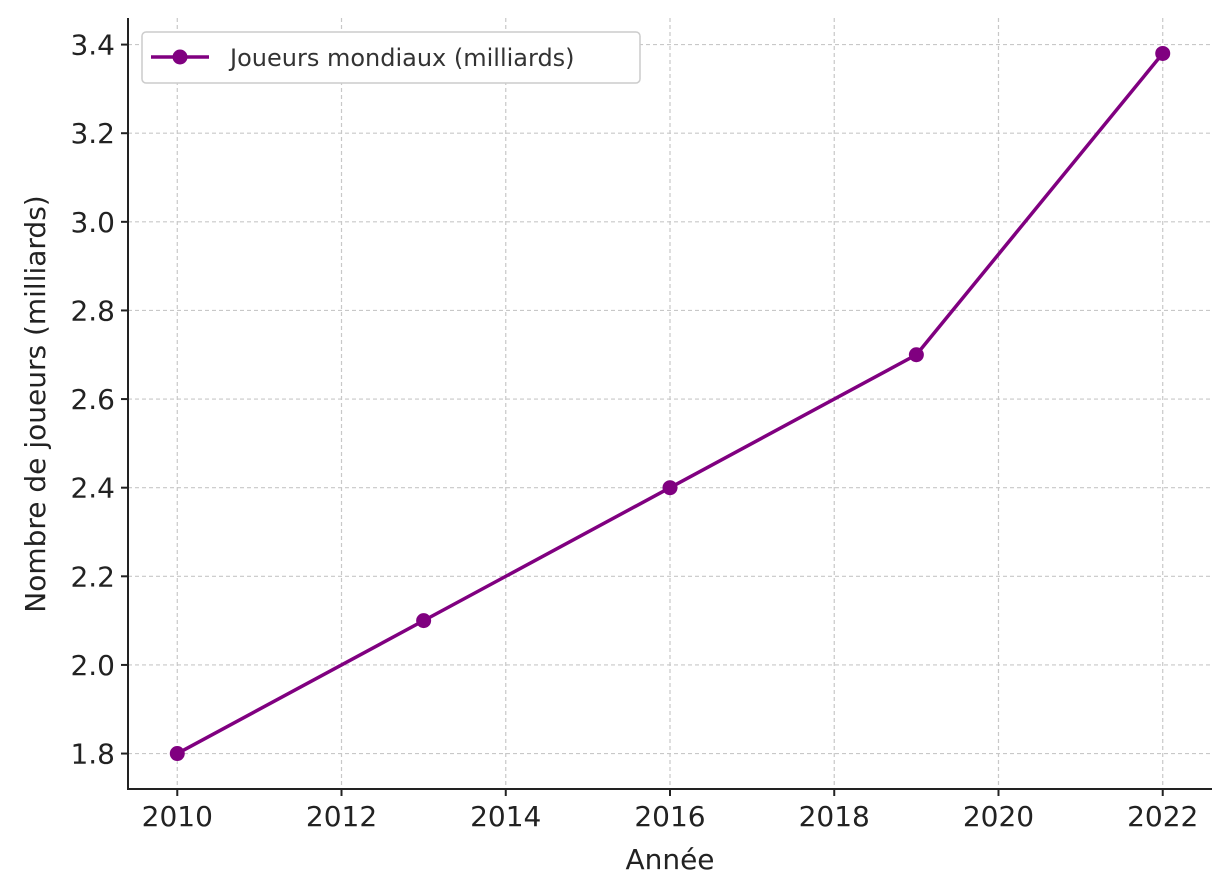  What do you see at coordinates (92, 399) in the screenshot?
I see `y-tick-label: 2.6` at bounding box center [92, 399].